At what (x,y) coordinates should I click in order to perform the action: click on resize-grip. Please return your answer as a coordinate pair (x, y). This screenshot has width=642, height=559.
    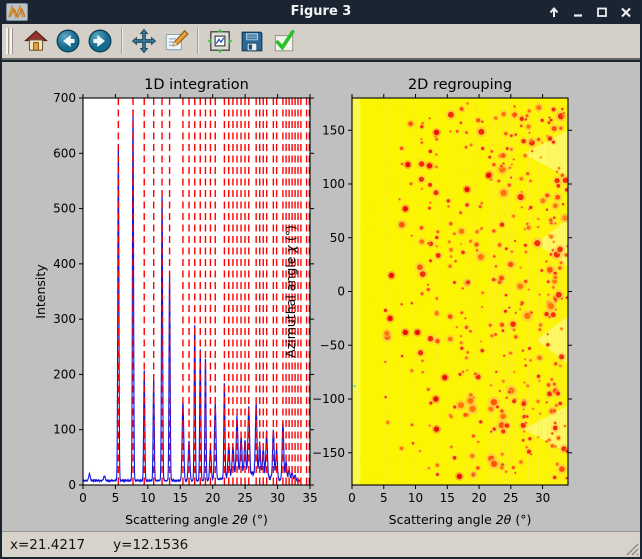
    Looking at the image, I should click on (631, 548).